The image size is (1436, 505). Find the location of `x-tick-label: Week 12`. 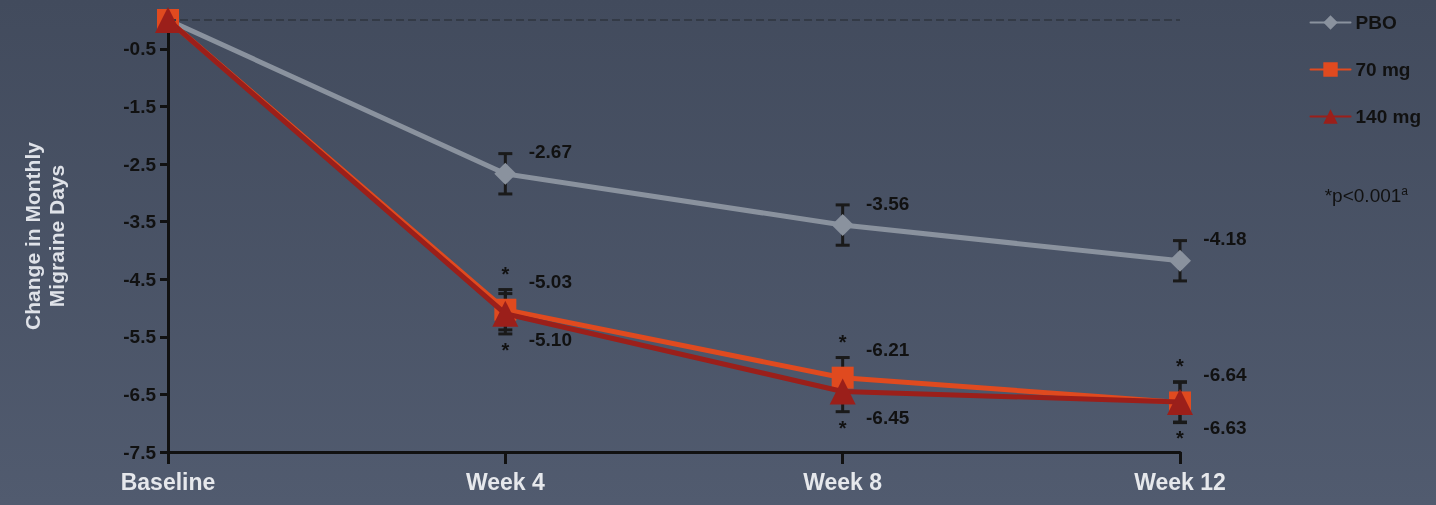

x-tick-label: Week 12 is located at coordinates (1180, 481).